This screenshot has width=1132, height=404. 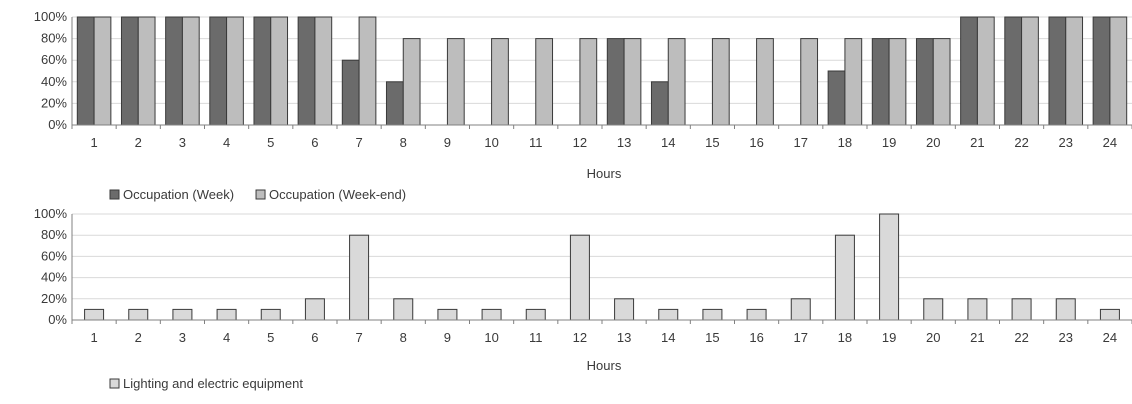 I want to click on chart-lighting-x-tick-label: 10, so click(x=491, y=337).